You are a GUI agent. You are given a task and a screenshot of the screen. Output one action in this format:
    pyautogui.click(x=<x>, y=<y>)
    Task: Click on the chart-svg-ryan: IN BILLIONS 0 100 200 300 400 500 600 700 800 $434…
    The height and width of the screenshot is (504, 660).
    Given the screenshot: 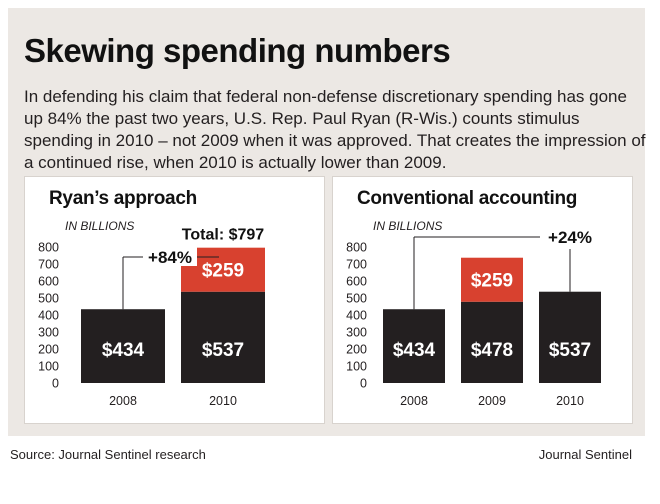 What is the action you would take?
    pyautogui.click(x=151, y=313)
    